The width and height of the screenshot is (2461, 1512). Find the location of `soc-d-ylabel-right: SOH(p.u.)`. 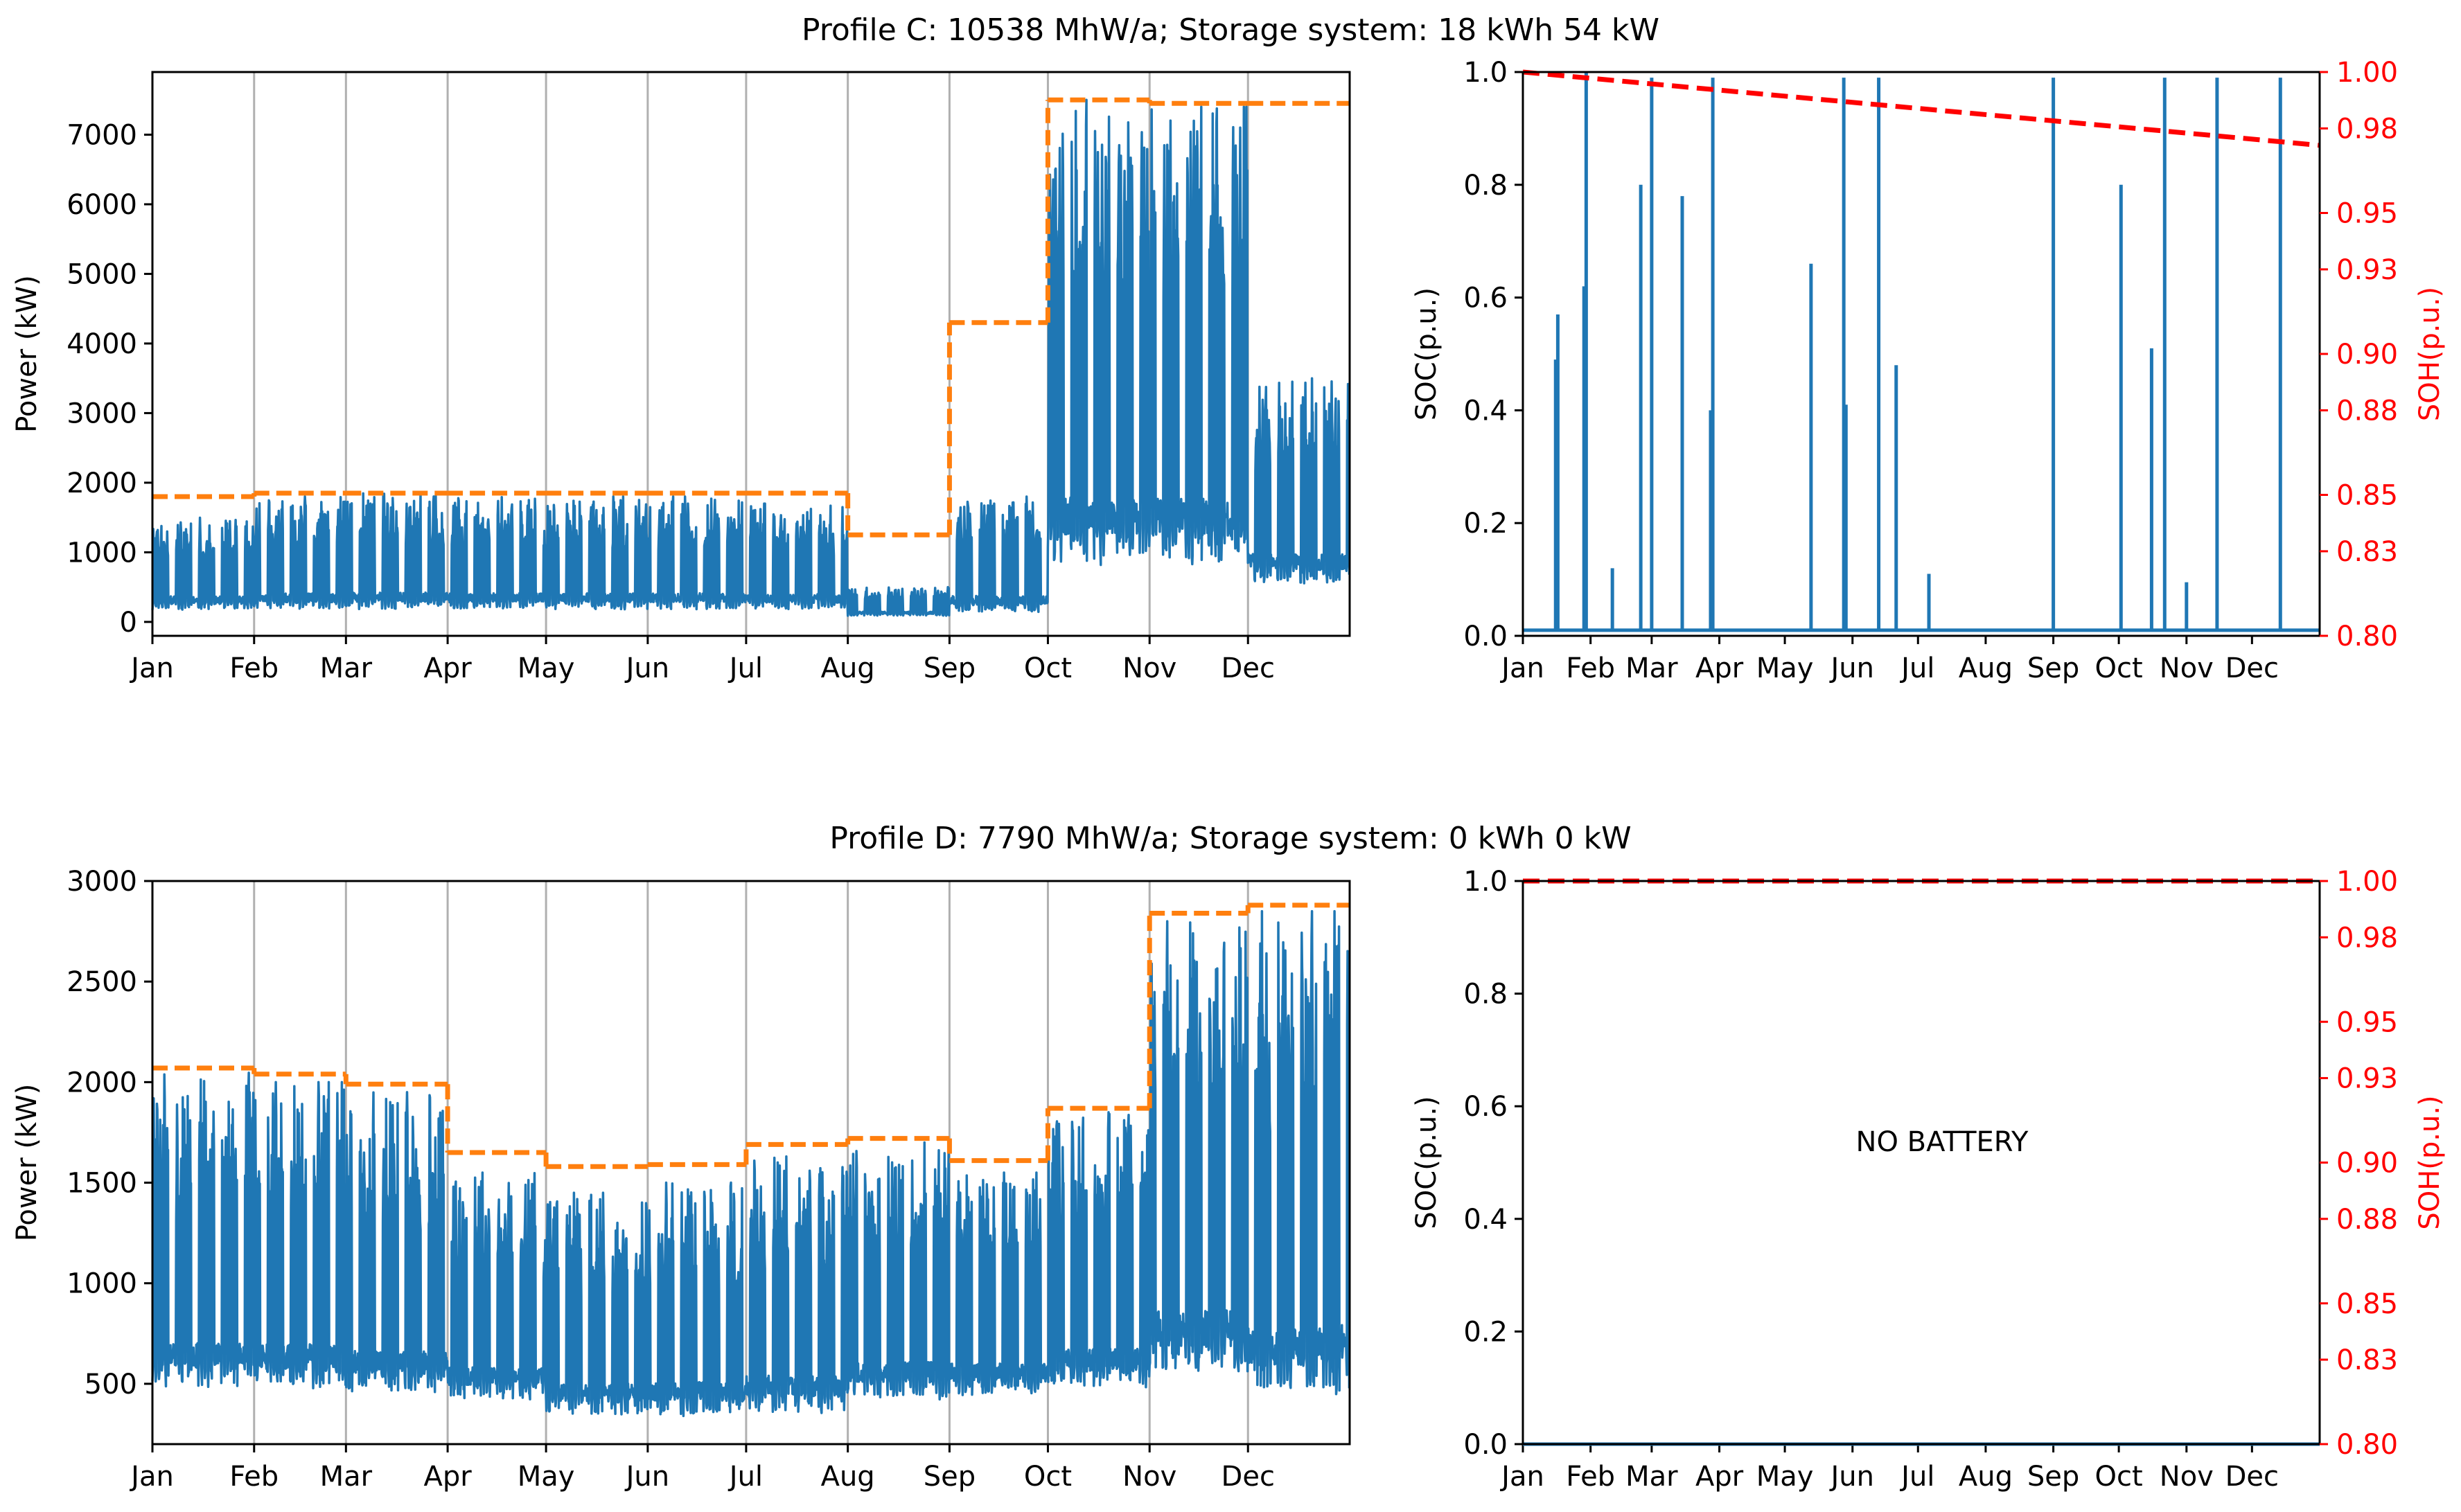

soc-d-ylabel-right: SOH(p.u.) is located at coordinates (2430, 1162).